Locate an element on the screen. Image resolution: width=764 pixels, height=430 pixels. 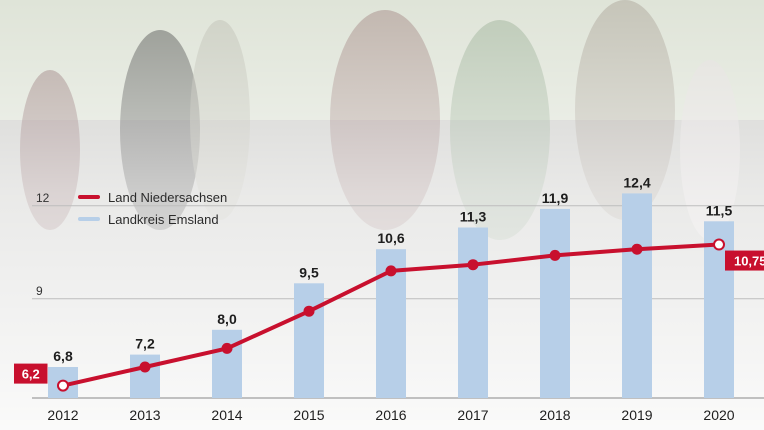
line-end-label: 10,75 is located at coordinates (749, 261).